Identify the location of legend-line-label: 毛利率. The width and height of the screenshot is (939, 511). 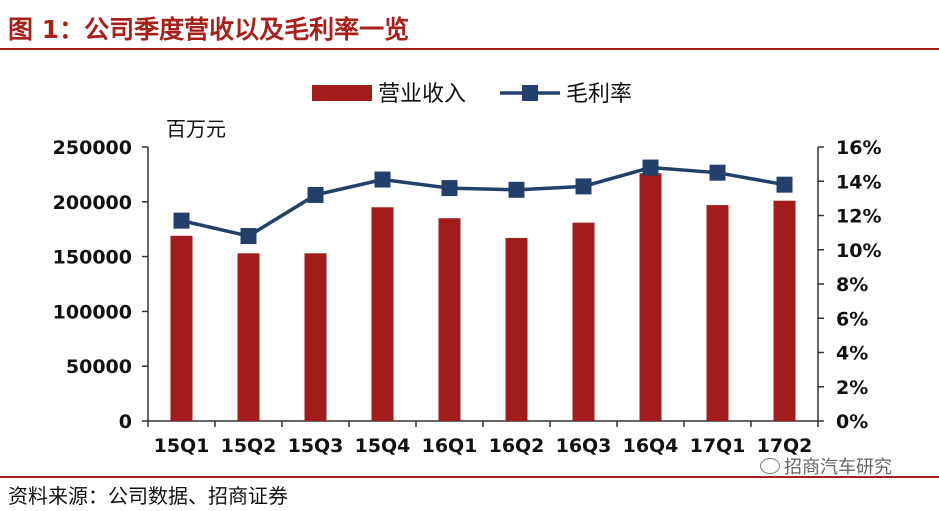
(599, 94).